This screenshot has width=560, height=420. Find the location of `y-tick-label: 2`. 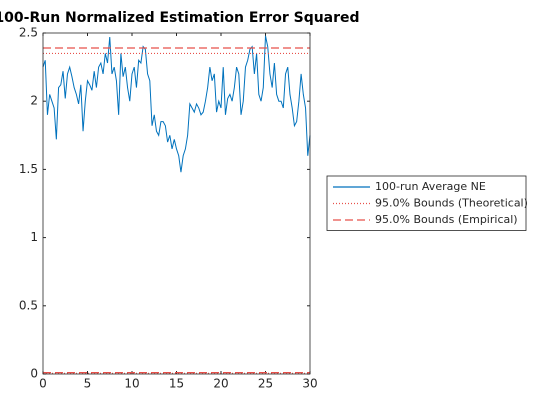

y-tick-label: 2 is located at coordinates (34, 101).